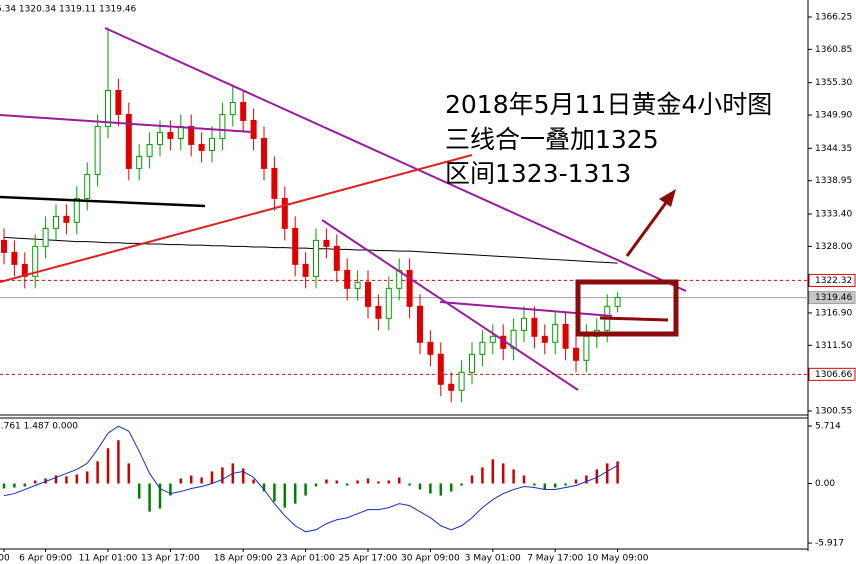  What do you see at coordinates (833, 83) in the screenshot?
I see `y-tick-label: 1355.30` at bounding box center [833, 83].